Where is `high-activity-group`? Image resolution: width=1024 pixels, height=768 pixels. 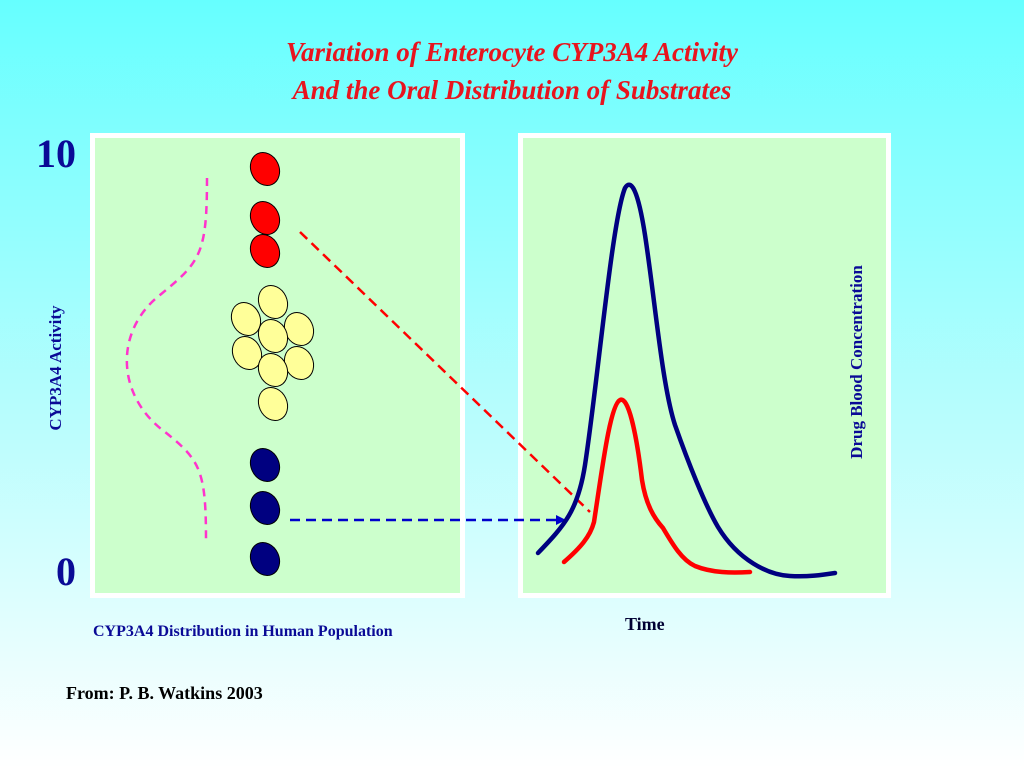
high-activity-group is located at coordinates (265, 210).